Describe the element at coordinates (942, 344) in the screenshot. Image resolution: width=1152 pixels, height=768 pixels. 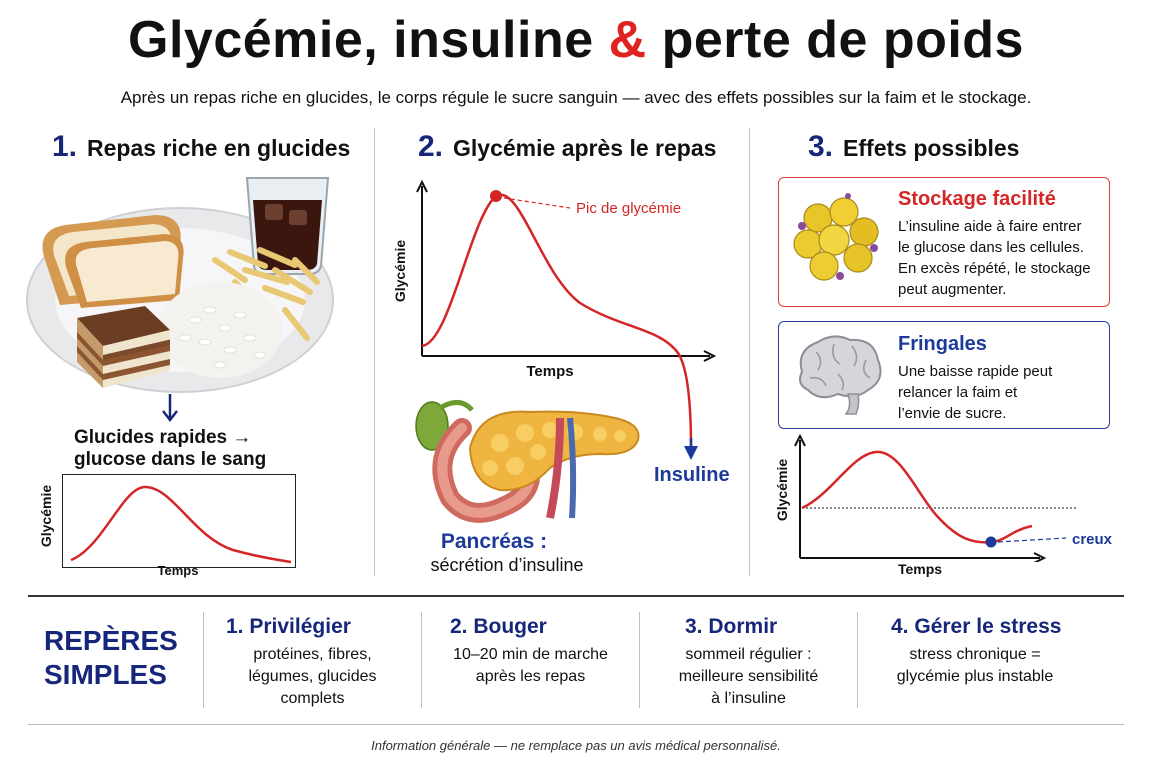
I see `effect-box-cravings-title: Fringales` at that location.